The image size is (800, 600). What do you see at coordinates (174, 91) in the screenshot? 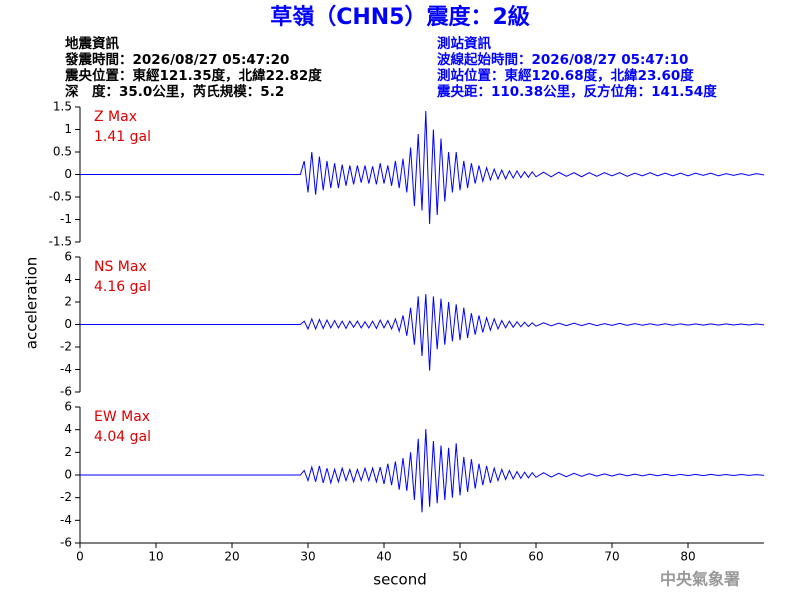
I see `header-line: 深 度：35.0公里，芮氏規模：5.2` at bounding box center [174, 91].